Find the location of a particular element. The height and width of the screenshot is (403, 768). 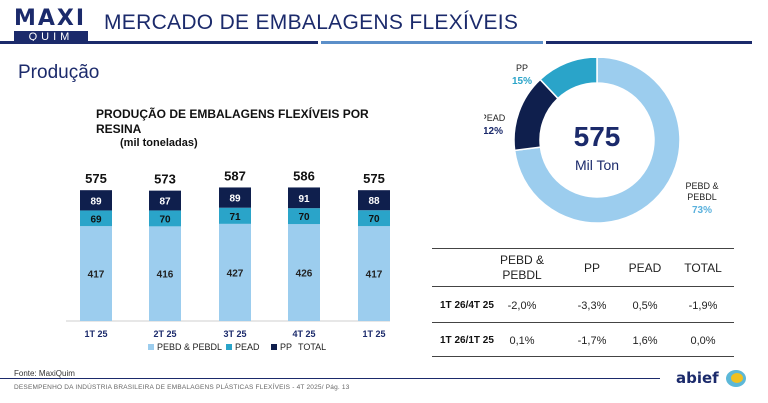

table-cell: 0,1% is located at coordinates (522, 341).